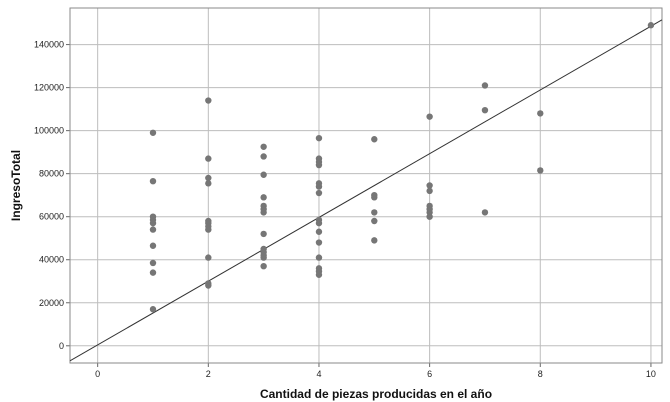 Image resolution: width=670 pixels, height=402 pixels. I want to click on y-tick-label: 0, so click(61, 346).